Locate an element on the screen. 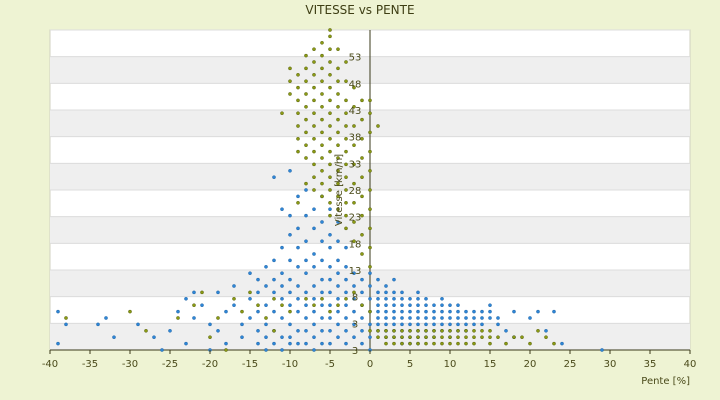 The image size is (720, 400). x-tick-label: -40 is located at coordinates (50, 364).